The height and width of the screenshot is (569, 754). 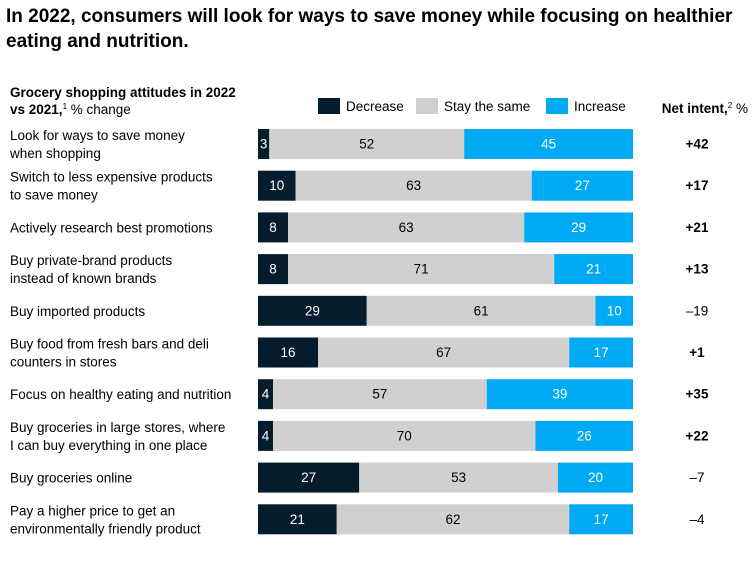 What do you see at coordinates (487, 106) in the screenshot?
I see `legend-label-same: Stay the same` at bounding box center [487, 106].